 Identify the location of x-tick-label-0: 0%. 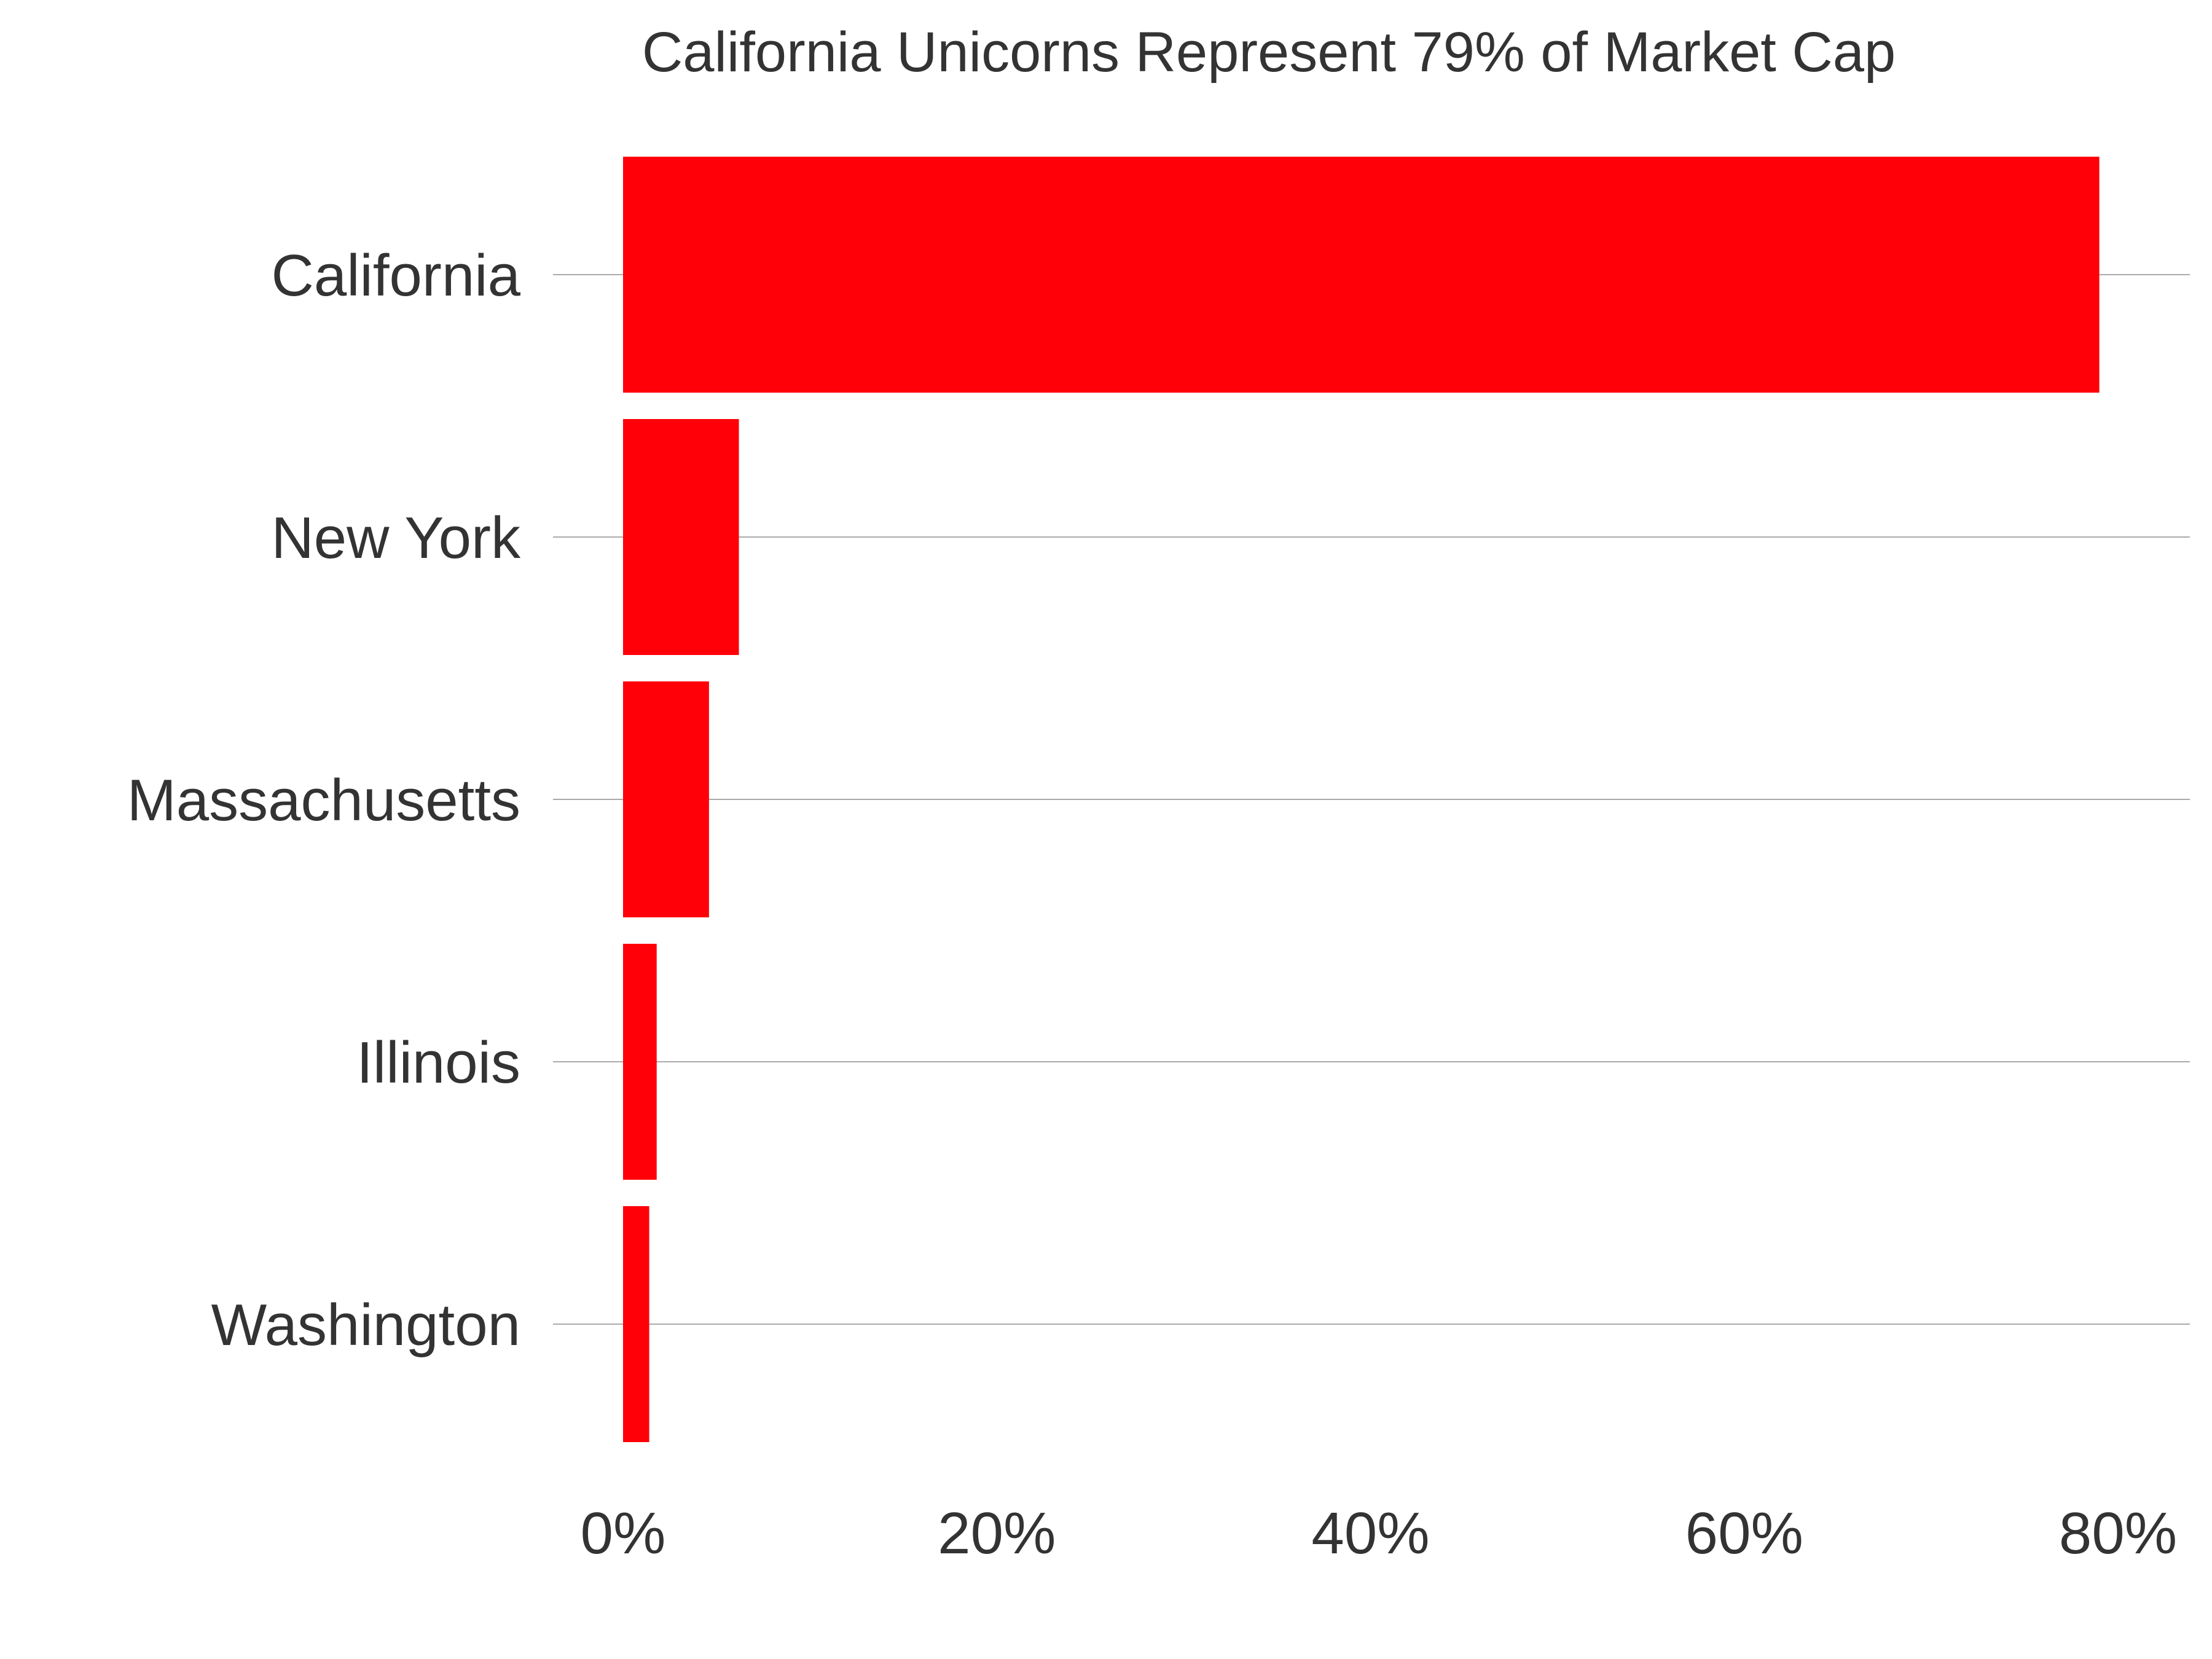
(623, 1533).